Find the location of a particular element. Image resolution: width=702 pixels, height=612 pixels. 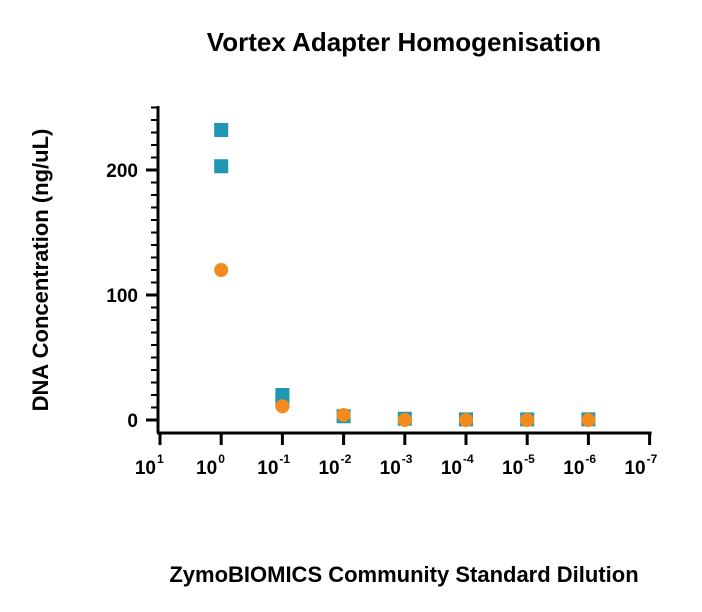

x-tick-label: 10 -7 is located at coordinates (640, 465).